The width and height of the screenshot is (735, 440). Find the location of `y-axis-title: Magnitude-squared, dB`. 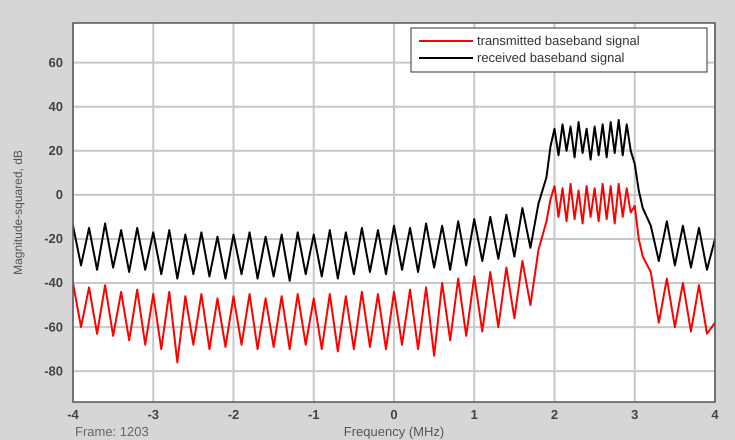

y-axis-title: Magnitude-squared, dB is located at coordinates (18, 212).